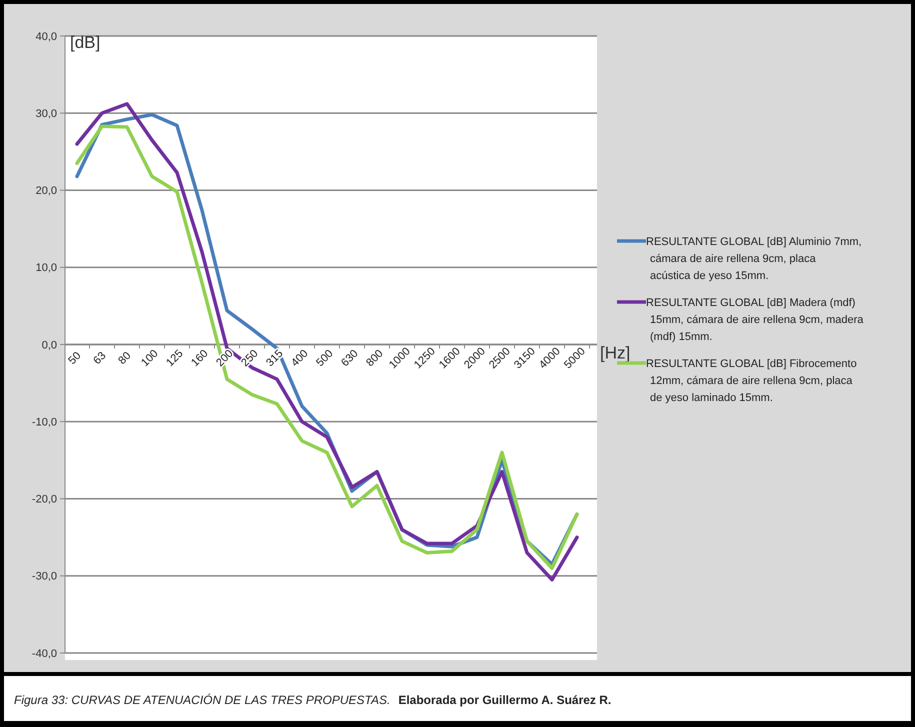  Describe the element at coordinates (615, 353) in the screenshot. I see `x-axis-title: [Hz]` at that location.